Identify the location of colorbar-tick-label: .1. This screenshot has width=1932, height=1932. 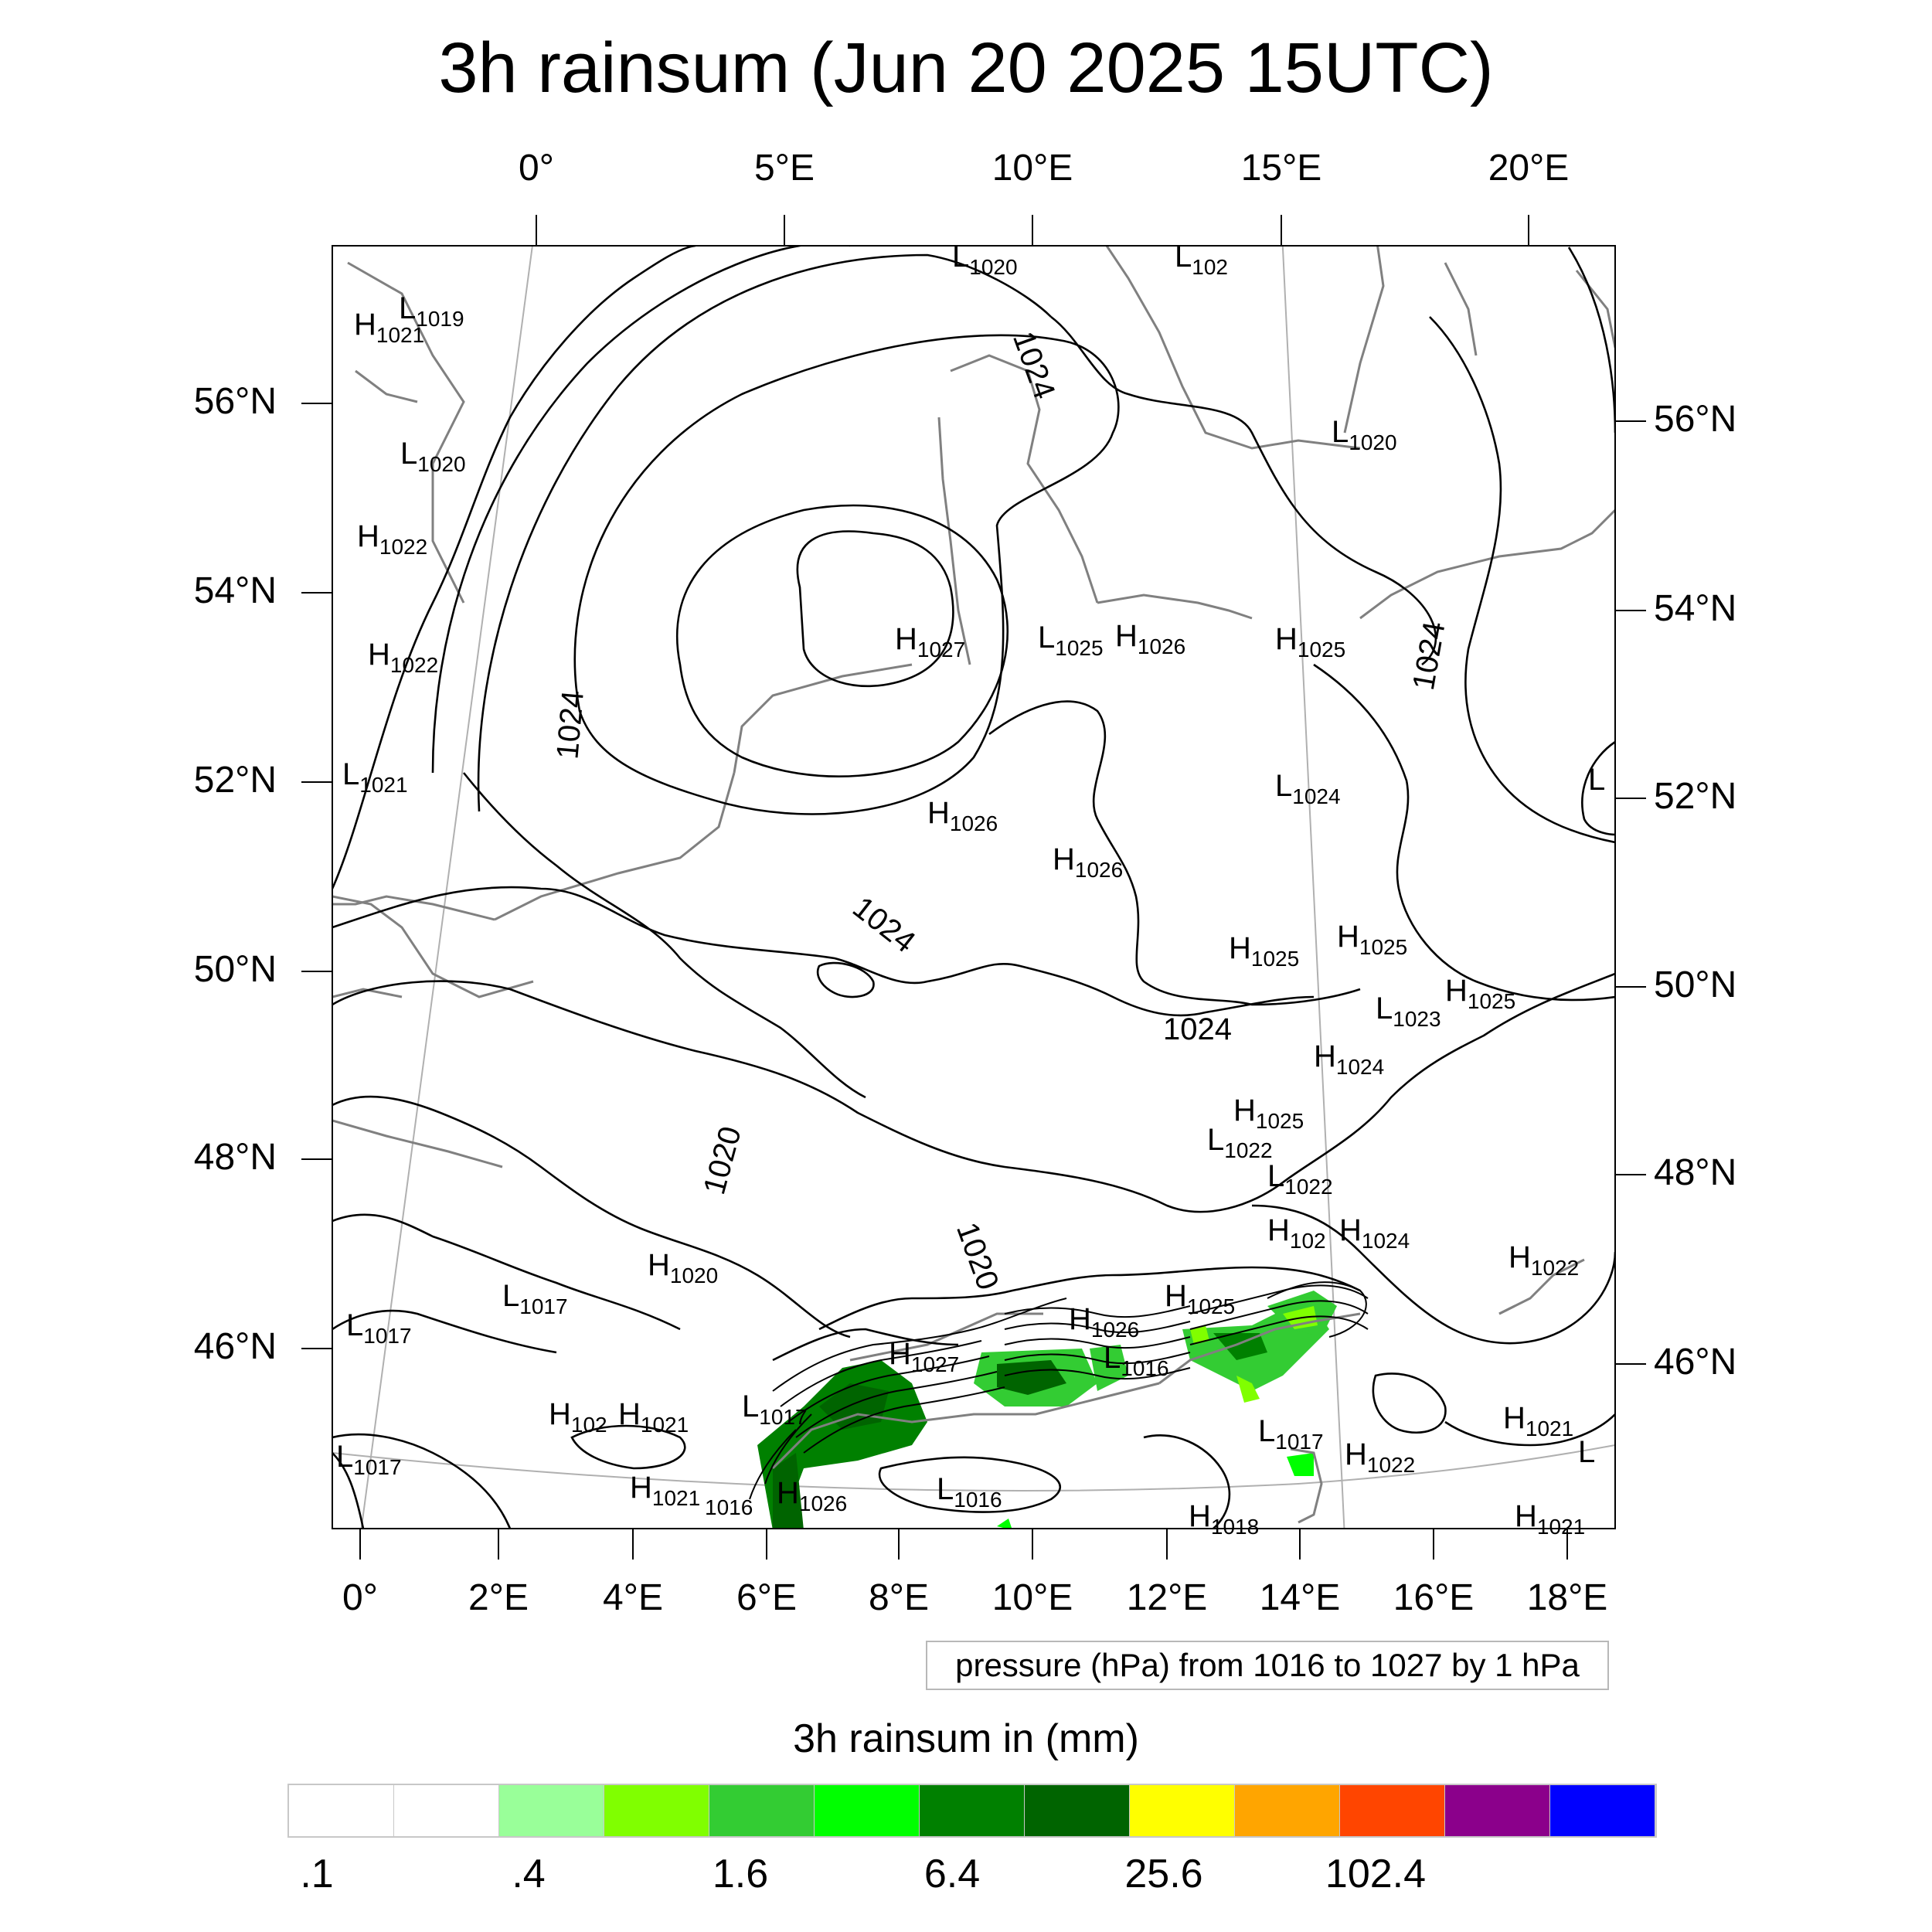
(317, 1874).